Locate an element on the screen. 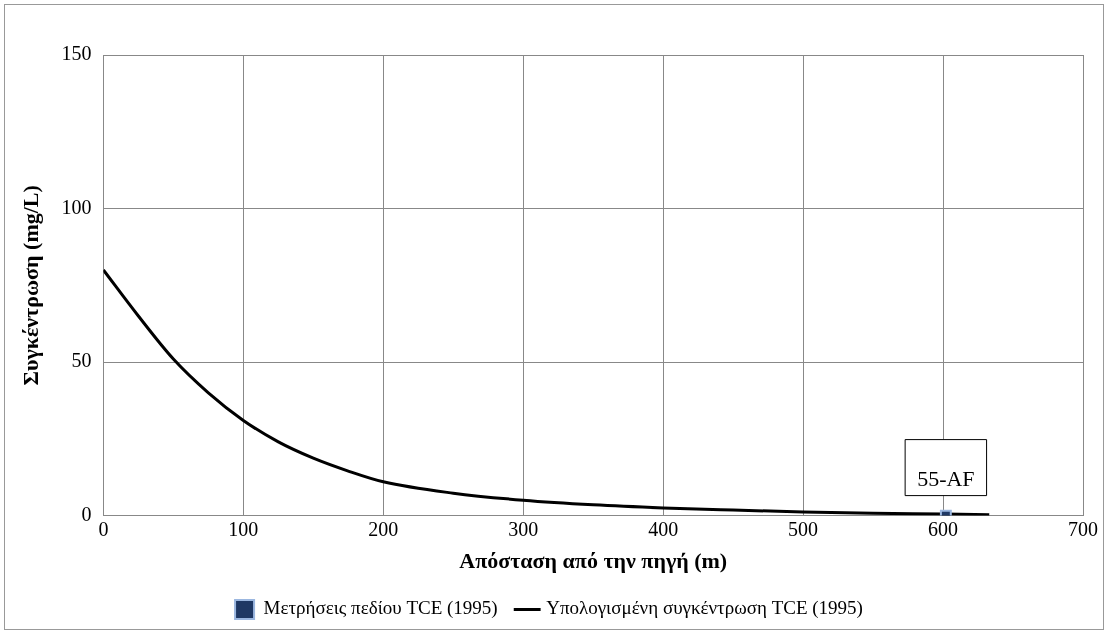 The height and width of the screenshot is (636, 1110). y-tick-label: 50 is located at coordinates (81, 360).